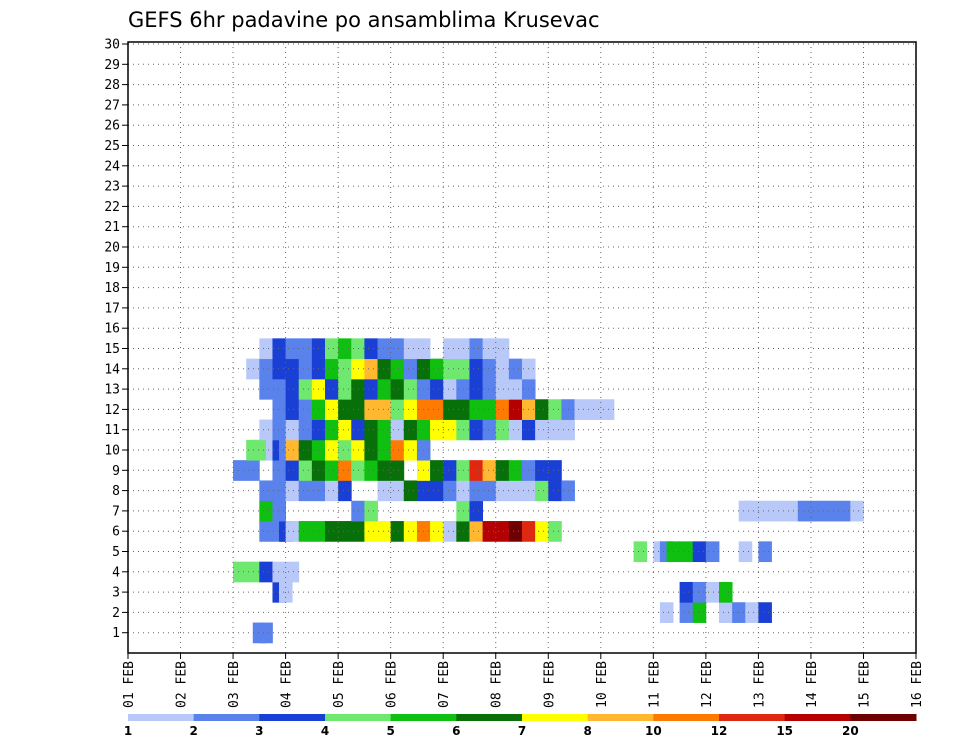 This screenshot has height=742, width=960. What do you see at coordinates (654, 684) in the screenshot?
I see `x-tick-label: 11 FEB` at bounding box center [654, 684].